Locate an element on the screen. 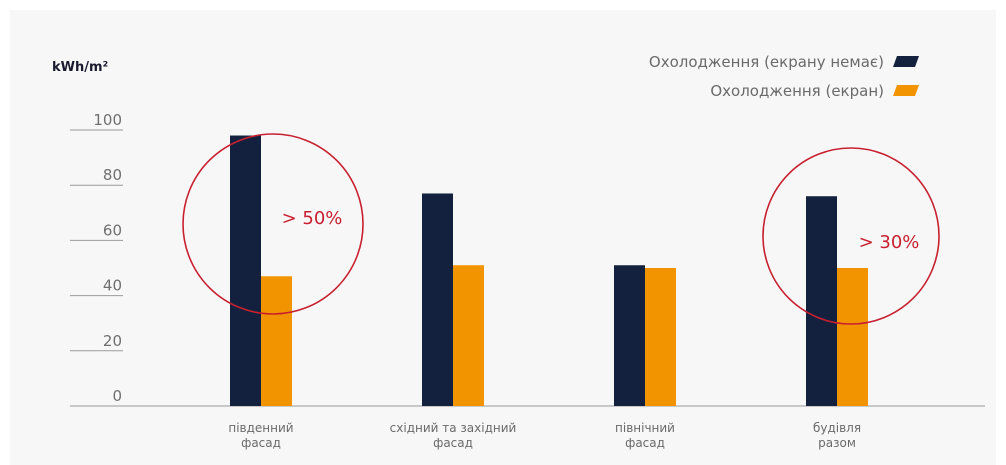 Image resolution: width=1006 pixels, height=465 pixels. y-tick-label: 100 is located at coordinates (107, 120).